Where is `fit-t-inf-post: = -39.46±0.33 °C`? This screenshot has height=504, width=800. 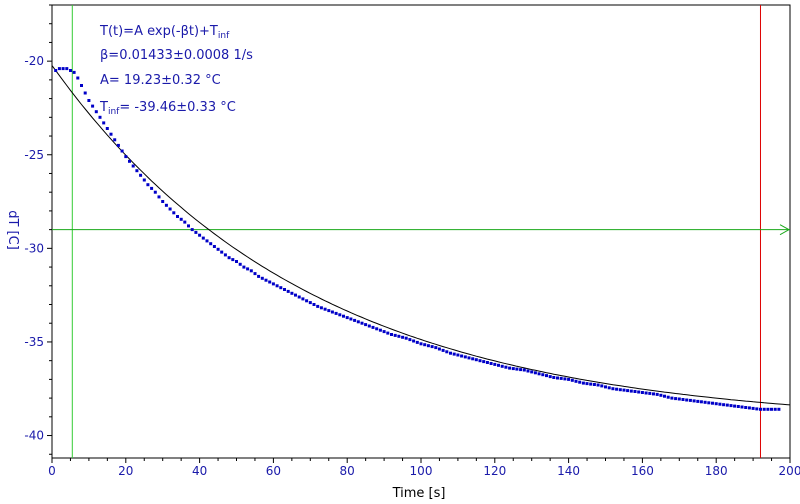 fit-t-inf-post: = -39.46±0.33 °C is located at coordinates (177, 107).